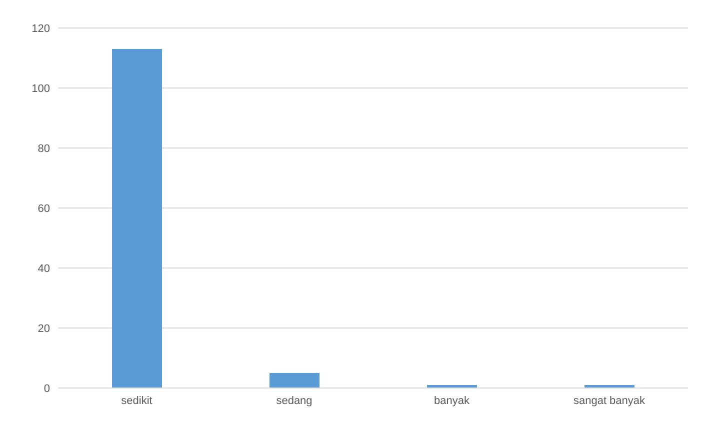  Describe the element at coordinates (294, 400) in the screenshot. I see `x-tick-label: sedang` at that location.